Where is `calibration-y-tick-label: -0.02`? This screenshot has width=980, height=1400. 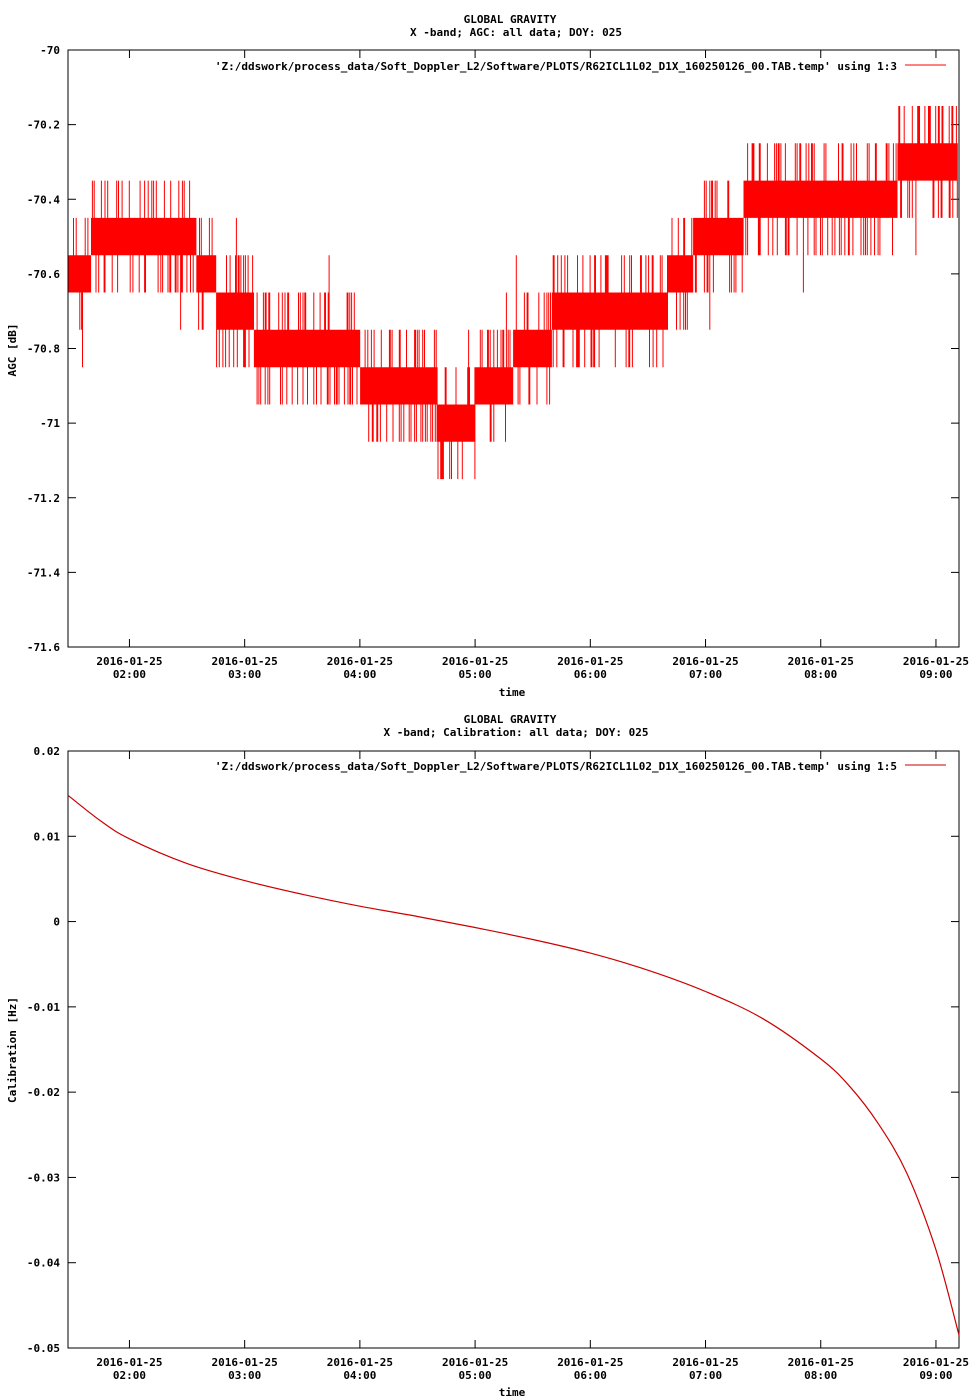 calibration-y-tick-label: -0.02 is located at coordinates (43, 1092).